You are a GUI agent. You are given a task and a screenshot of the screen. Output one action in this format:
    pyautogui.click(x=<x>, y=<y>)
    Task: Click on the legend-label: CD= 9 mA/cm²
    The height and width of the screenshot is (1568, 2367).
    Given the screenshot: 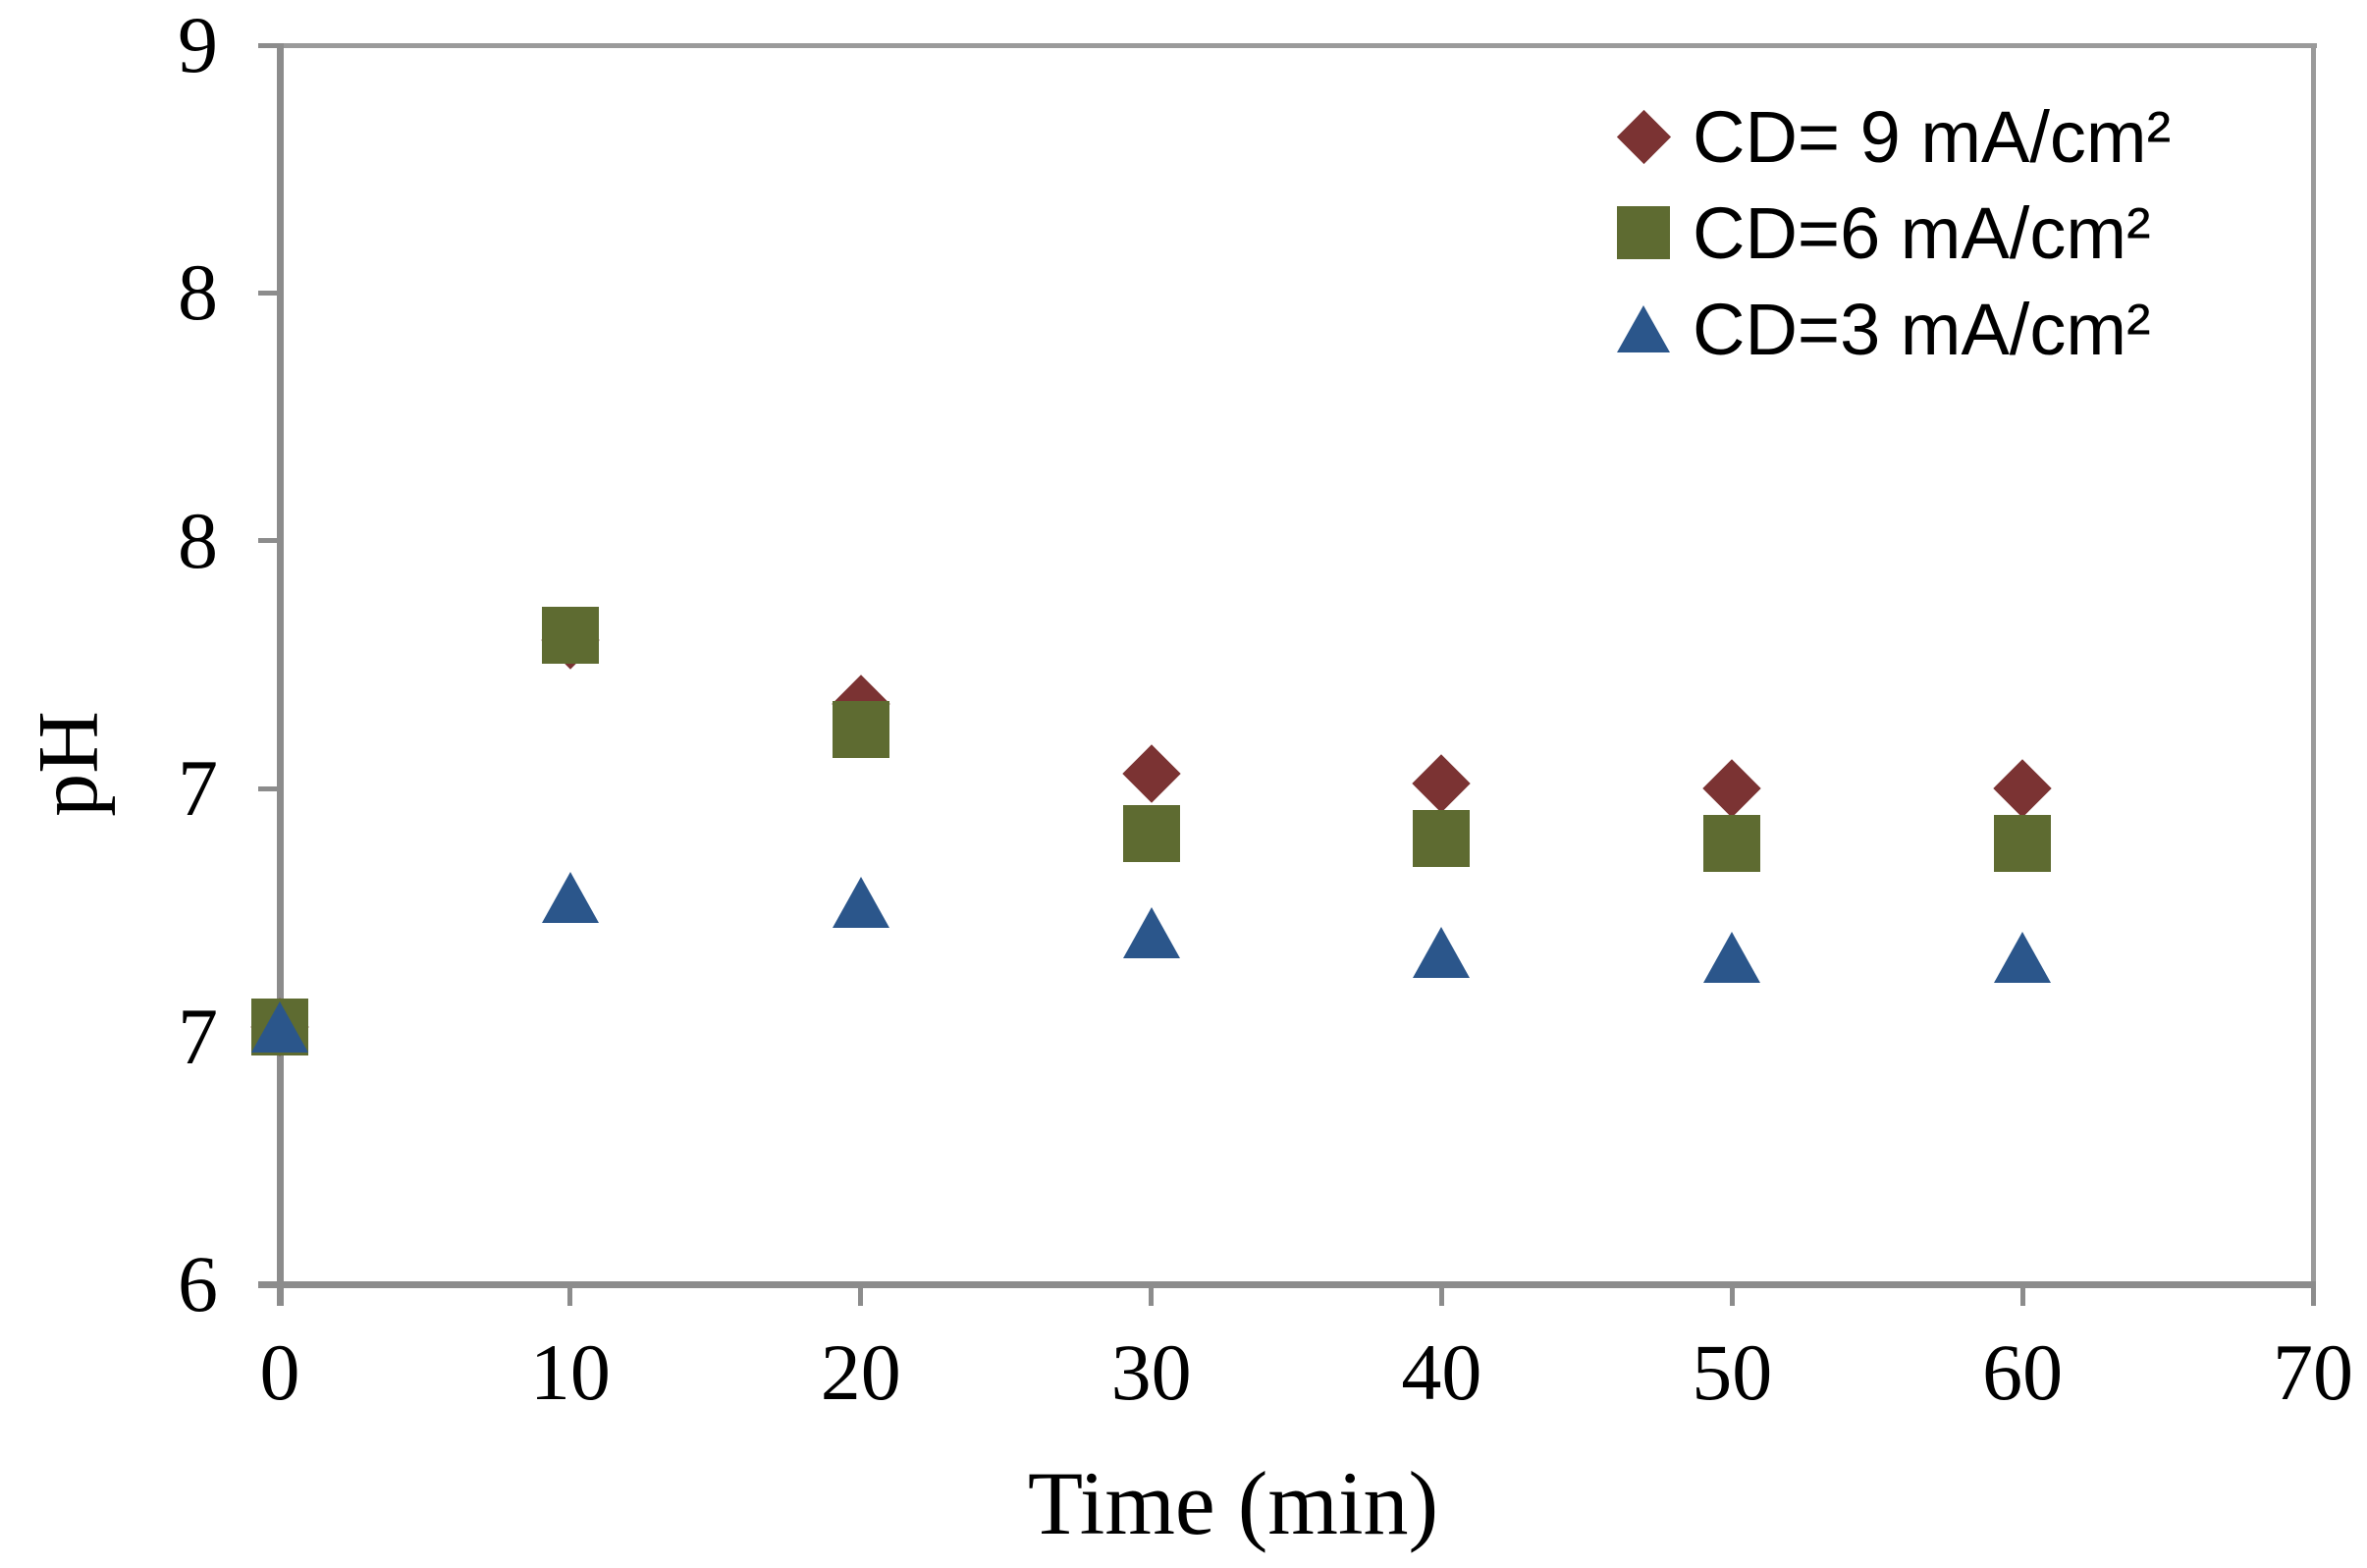 What is the action you would take?
    pyautogui.click(x=1933, y=136)
    